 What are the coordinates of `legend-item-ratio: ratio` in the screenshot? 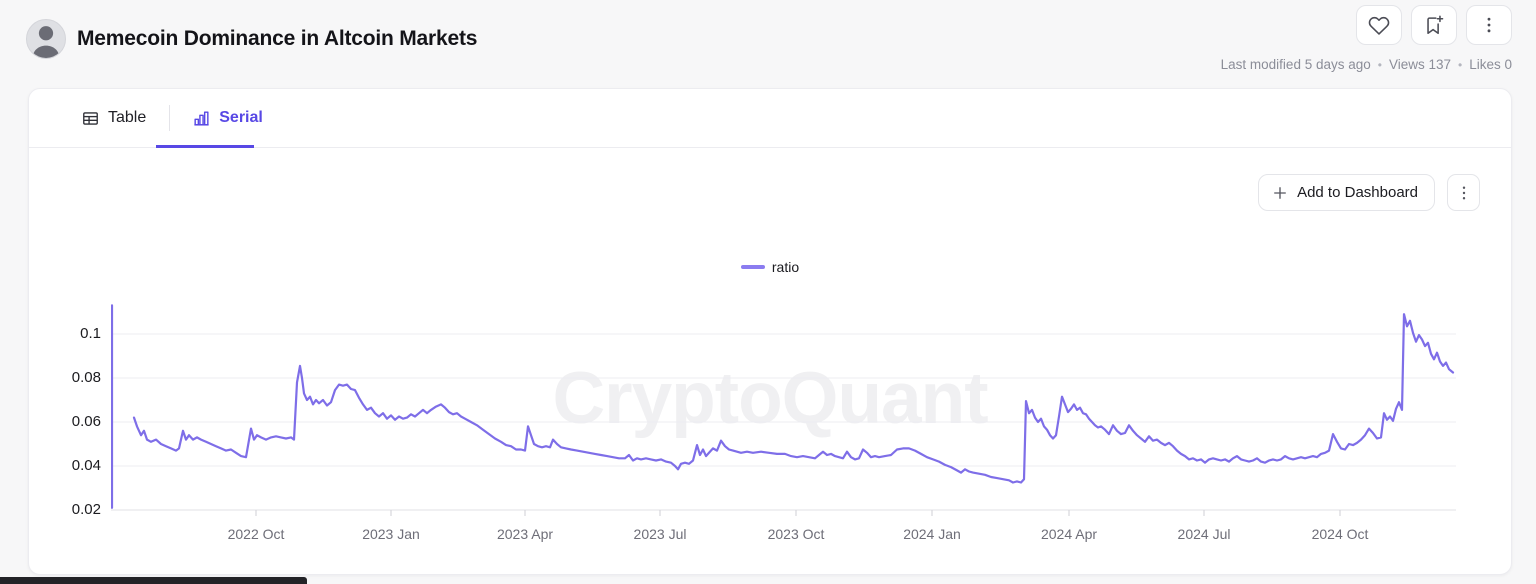 It's located at (770, 267).